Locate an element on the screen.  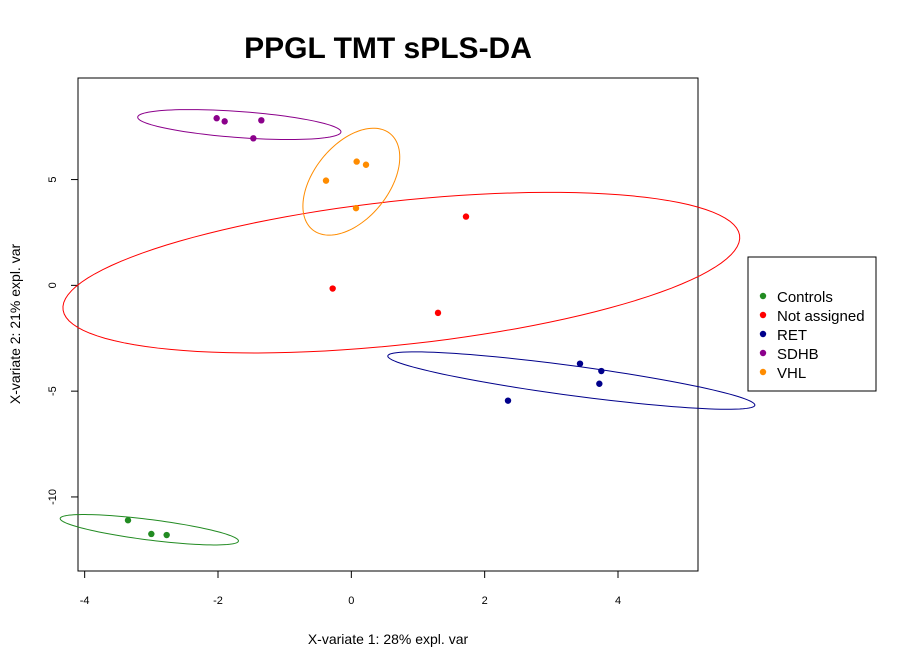
ellipse-sdhb is located at coordinates (239, 125).